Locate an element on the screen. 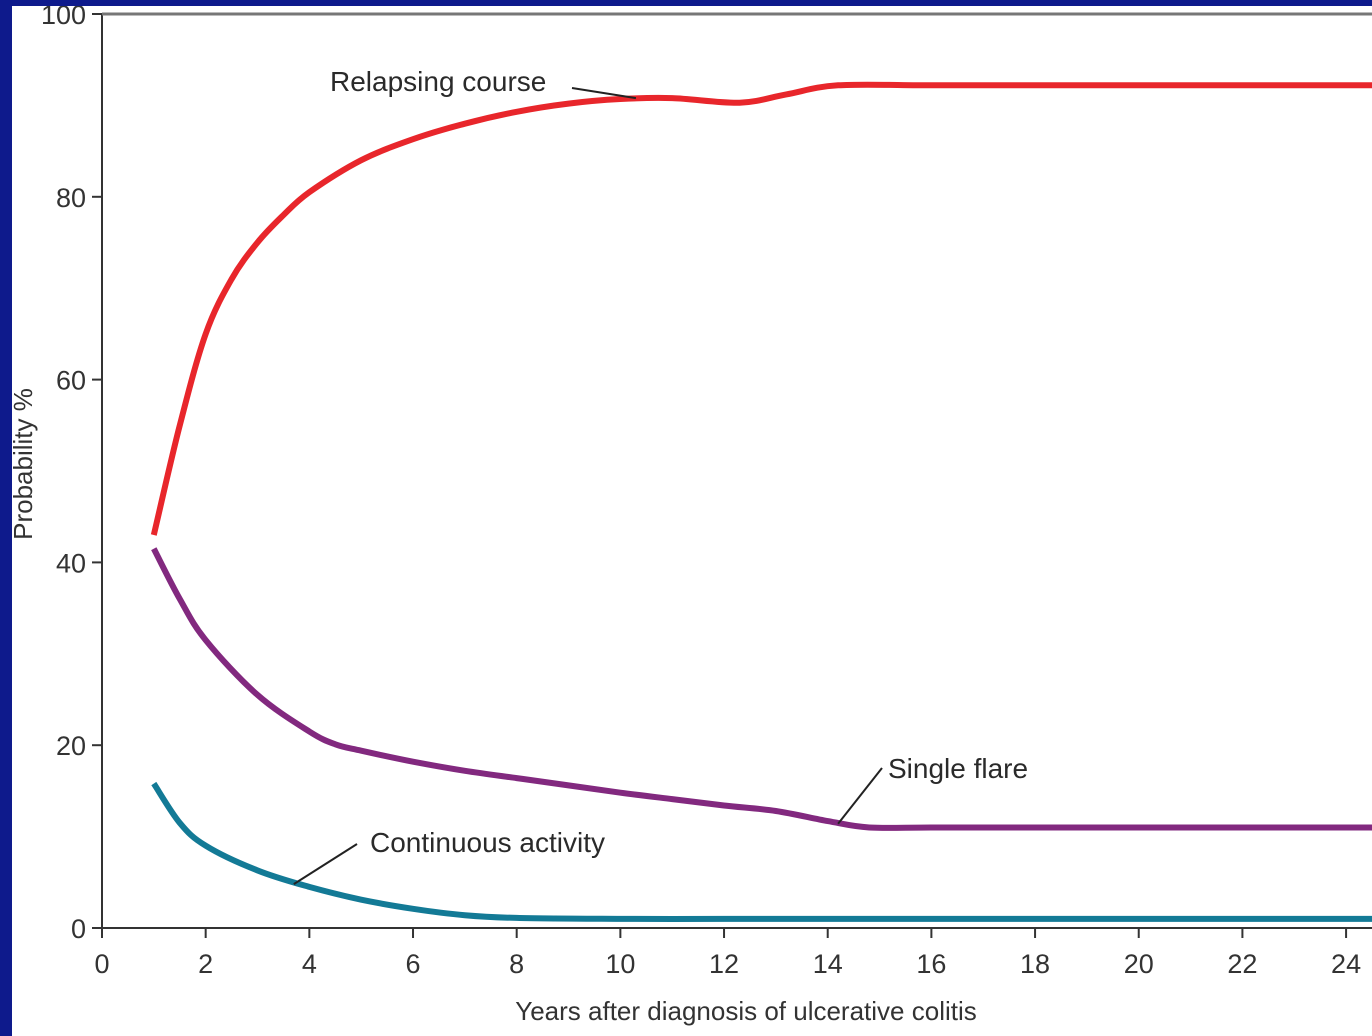  x-tick-label: 24 is located at coordinates (1346, 964).